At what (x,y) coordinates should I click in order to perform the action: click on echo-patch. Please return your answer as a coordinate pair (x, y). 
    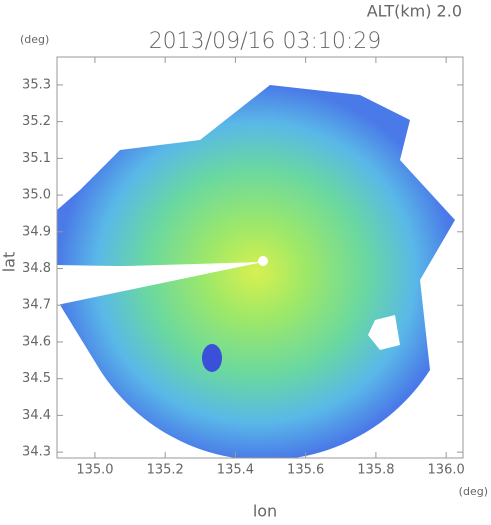
    Looking at the image, I should click on (212, 358).